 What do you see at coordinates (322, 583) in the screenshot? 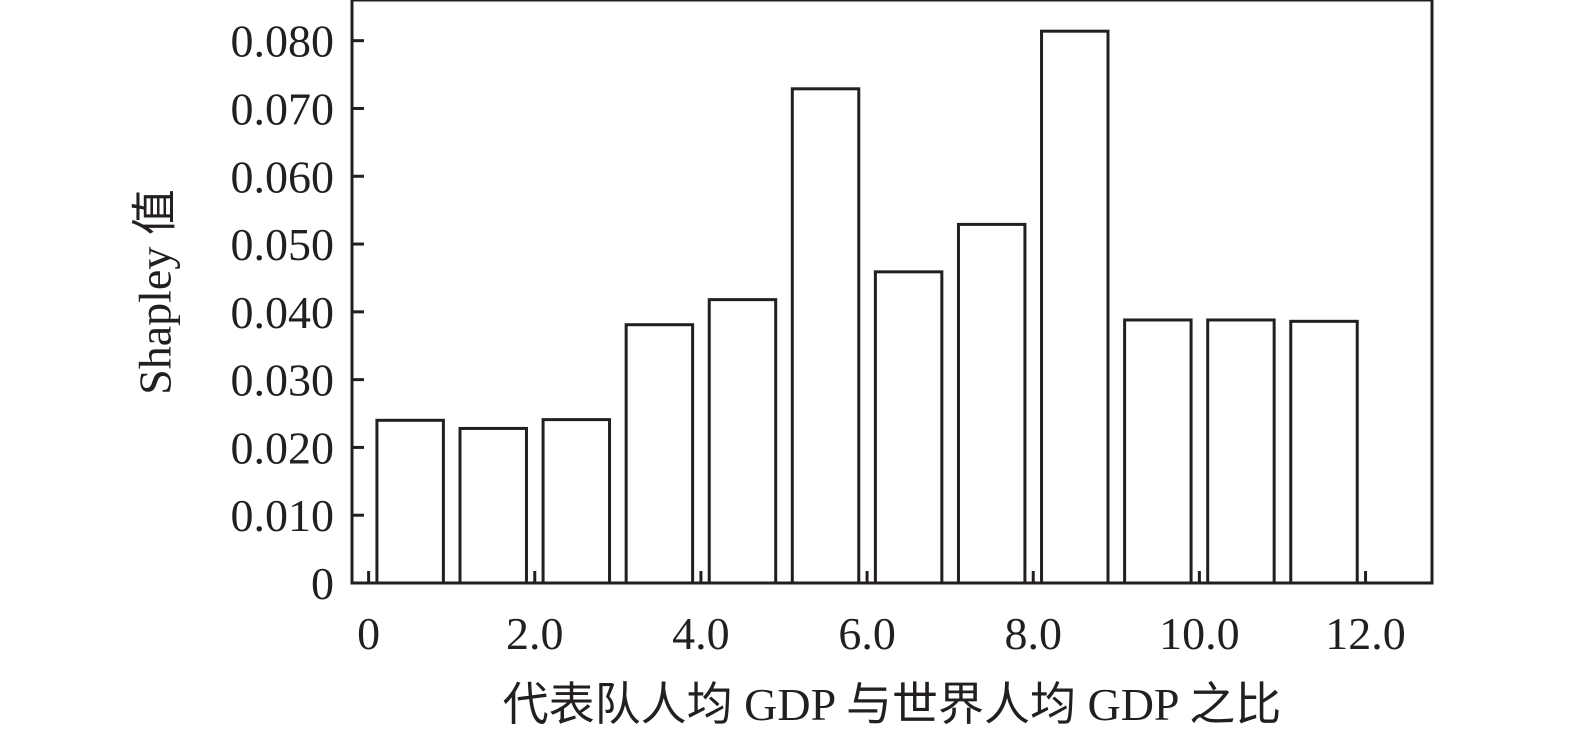
I see `y-tick-label-0: 0` at bounding box center [322, 583].